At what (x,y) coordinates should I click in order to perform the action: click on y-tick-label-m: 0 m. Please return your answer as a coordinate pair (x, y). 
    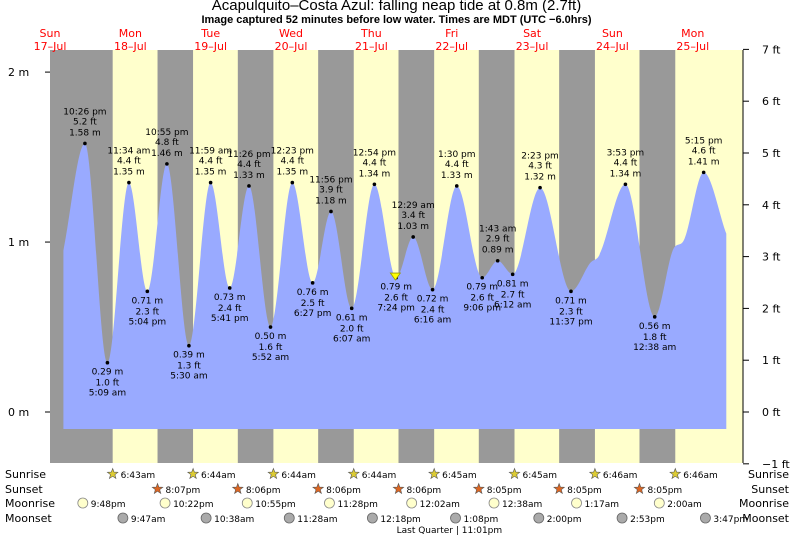
    Looking at the image, I should click on (18, 412).